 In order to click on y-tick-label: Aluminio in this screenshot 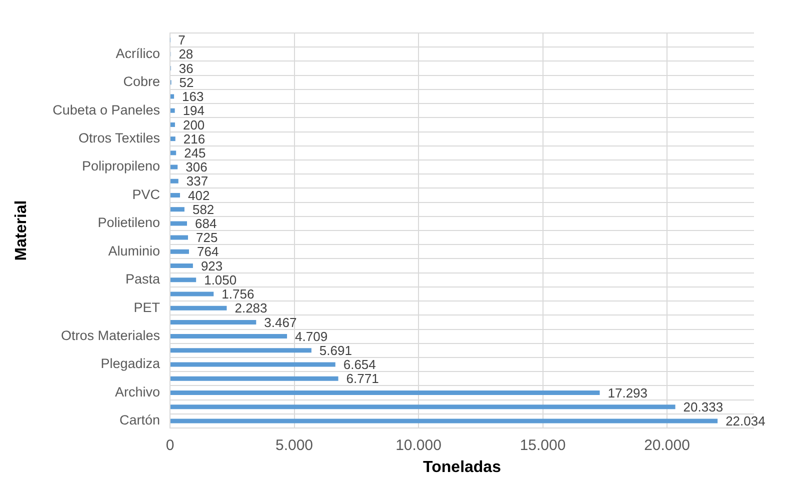, I will do `click(134, 250)`.